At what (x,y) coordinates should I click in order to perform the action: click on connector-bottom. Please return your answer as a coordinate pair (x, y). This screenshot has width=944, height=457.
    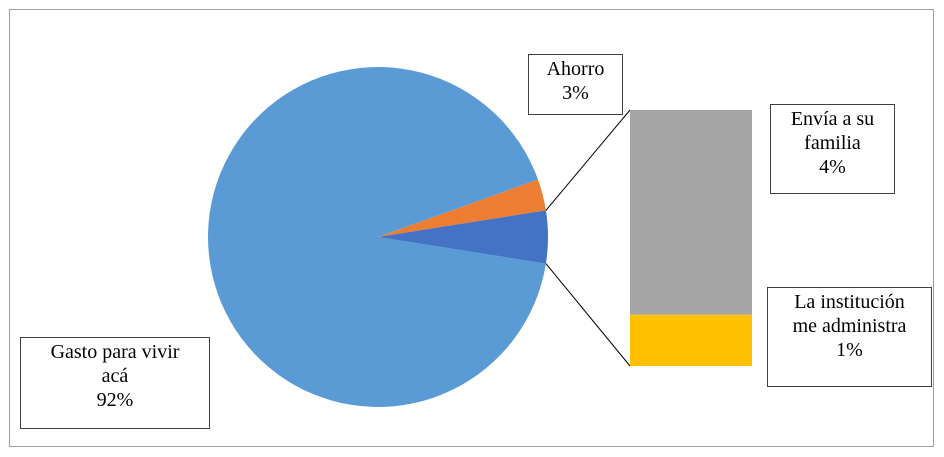
    Looking at the image, I should click on (588, 315).